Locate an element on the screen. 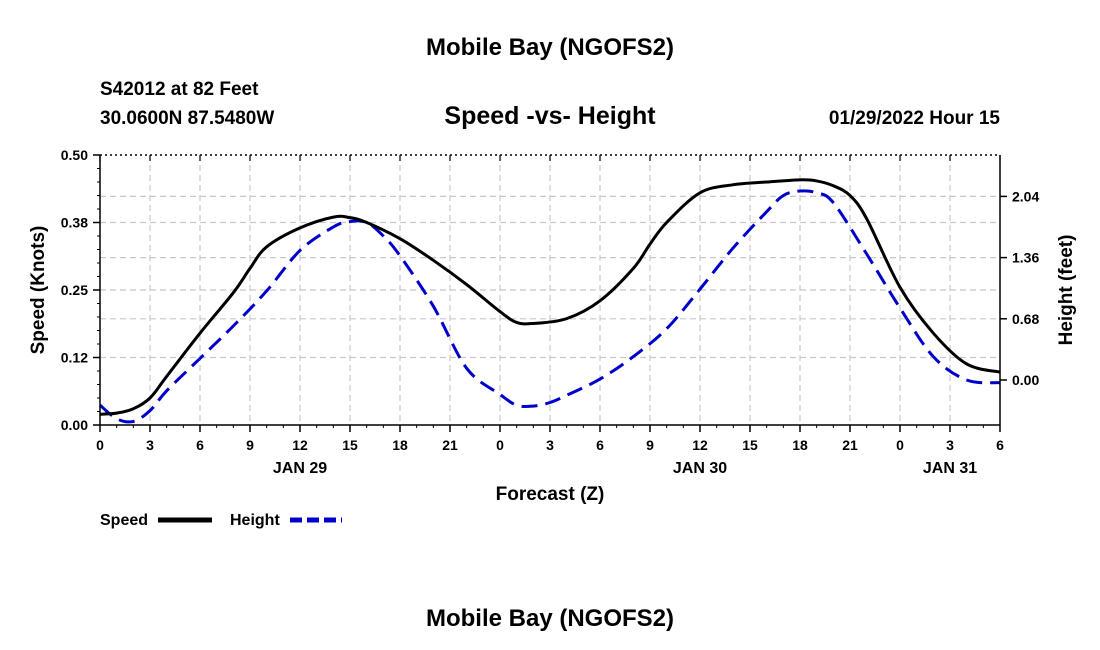 The height and width of the screenshot is (650, 1100). y-right-tick-label: 0.00 is located at coordinates (1025, 380).